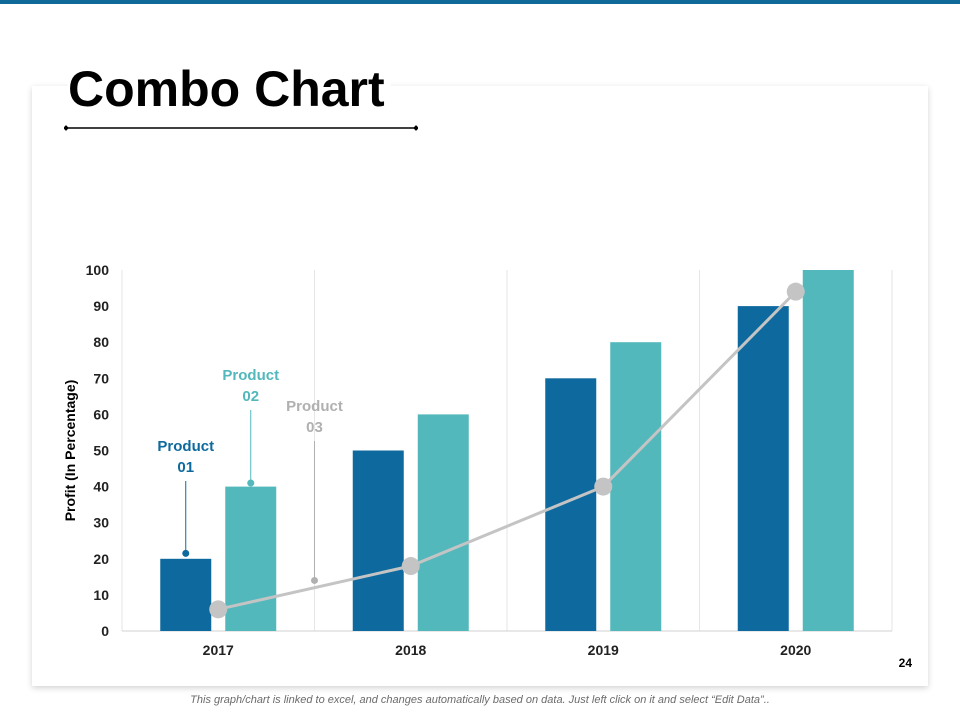 The image size is (960, 720). I want to click on x-tick-label: 2020, so click(795, 650).